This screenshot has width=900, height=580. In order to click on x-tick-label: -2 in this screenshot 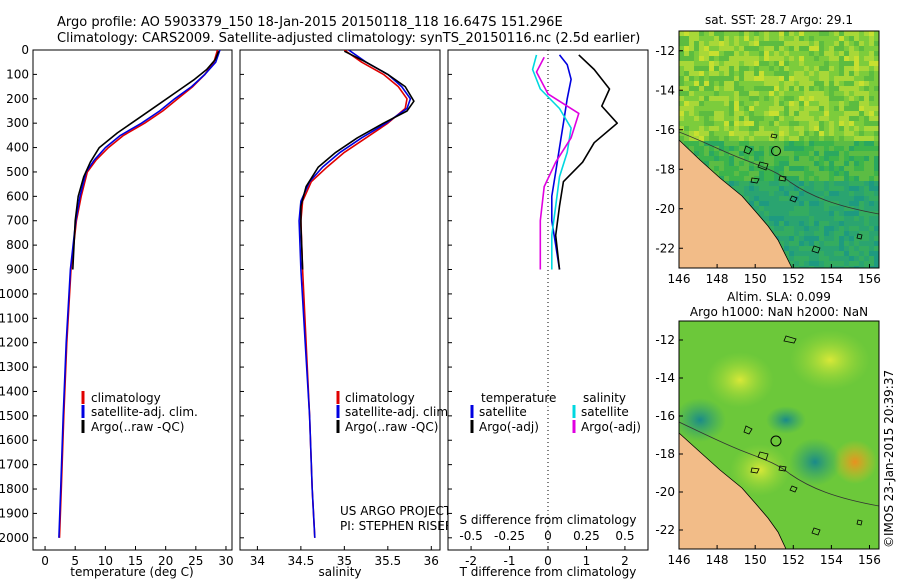, I will do `click(471, 561)`.